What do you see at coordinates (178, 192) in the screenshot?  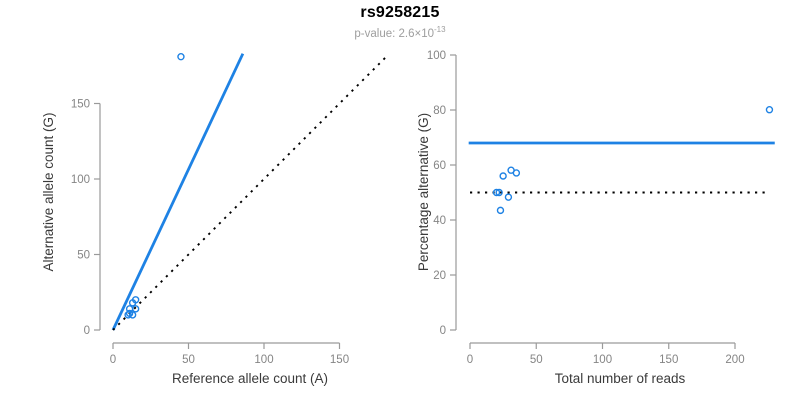 I see `allelic-ratio-fit-line` at bounding box center [178, 192].